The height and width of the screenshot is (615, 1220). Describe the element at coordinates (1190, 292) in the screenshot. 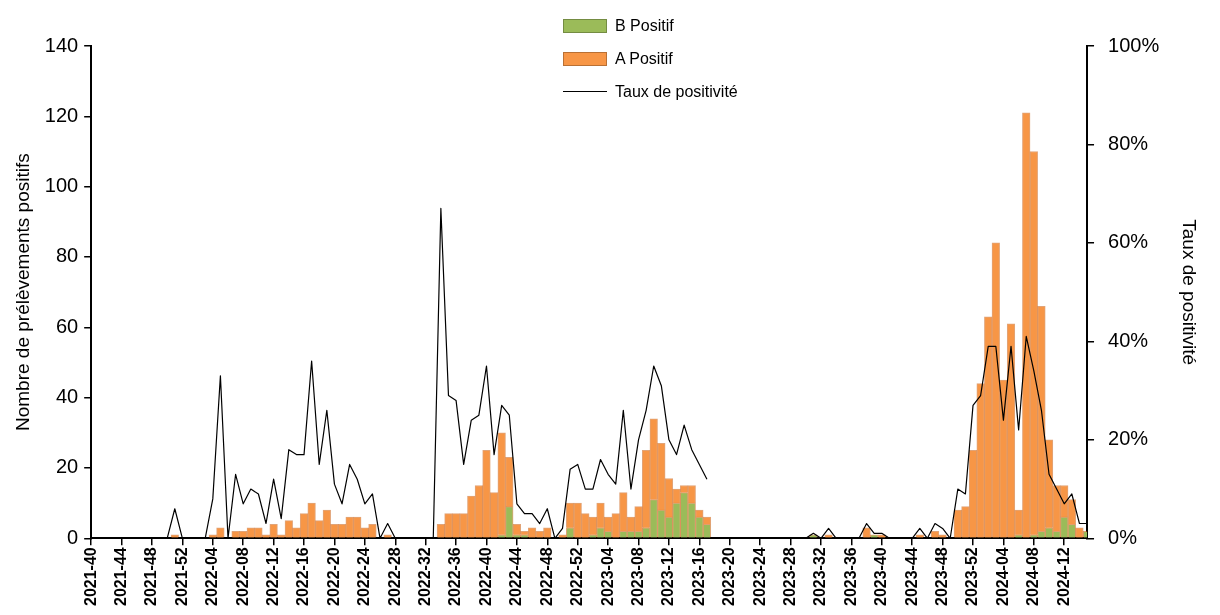

I see `y2-axis-title: Taux de positivité` at that location.